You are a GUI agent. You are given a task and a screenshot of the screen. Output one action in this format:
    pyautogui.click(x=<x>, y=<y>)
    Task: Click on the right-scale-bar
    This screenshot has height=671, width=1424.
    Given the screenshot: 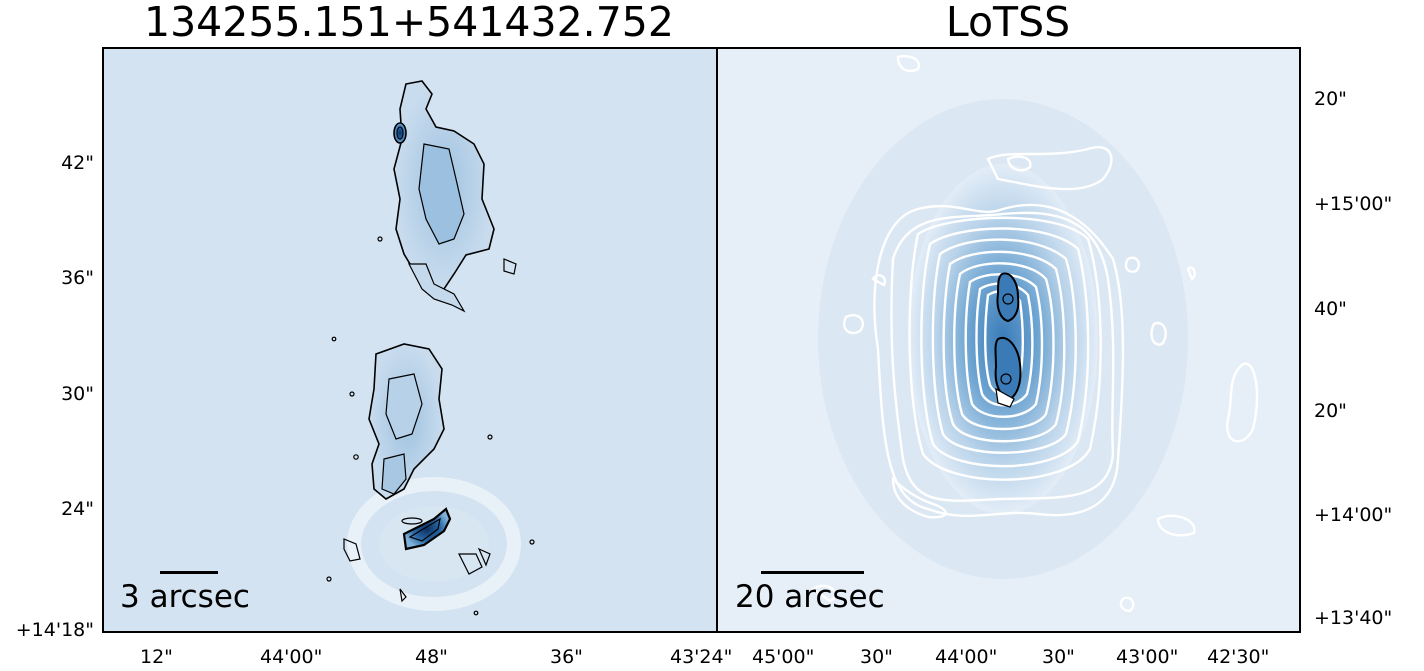 What is the action you would take?
    pyautogui.click(x=812, y=572)
    